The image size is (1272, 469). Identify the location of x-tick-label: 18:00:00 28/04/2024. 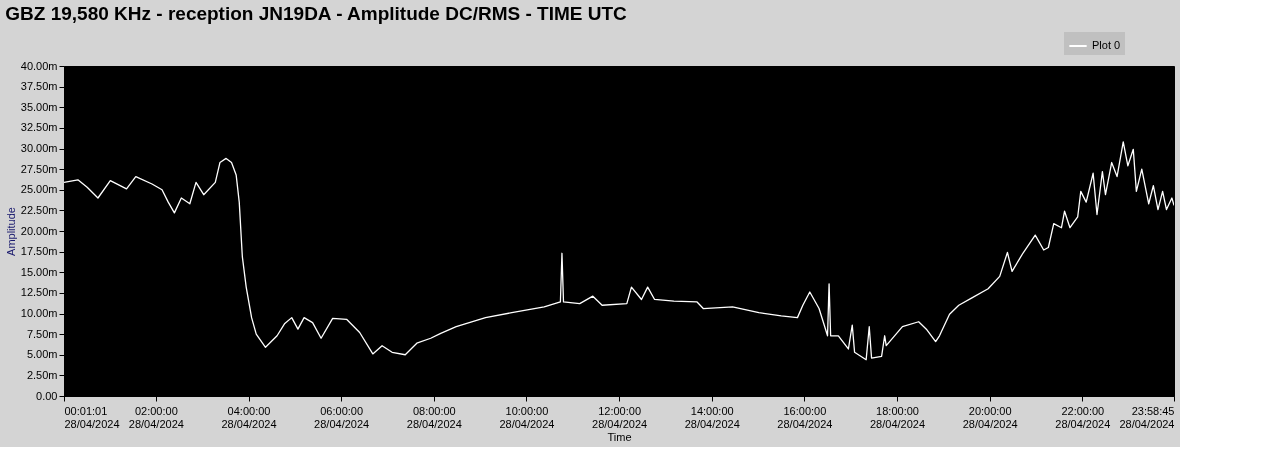
(898, 417).